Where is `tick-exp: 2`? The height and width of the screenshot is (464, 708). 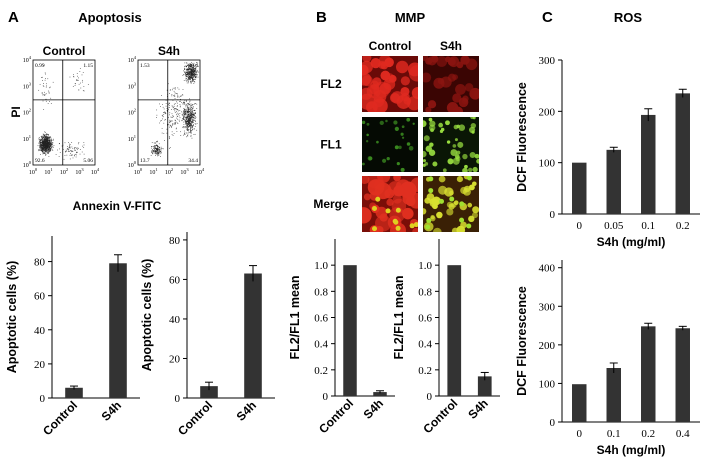 tick-exp: 2 is located at coordinates (135, 110).